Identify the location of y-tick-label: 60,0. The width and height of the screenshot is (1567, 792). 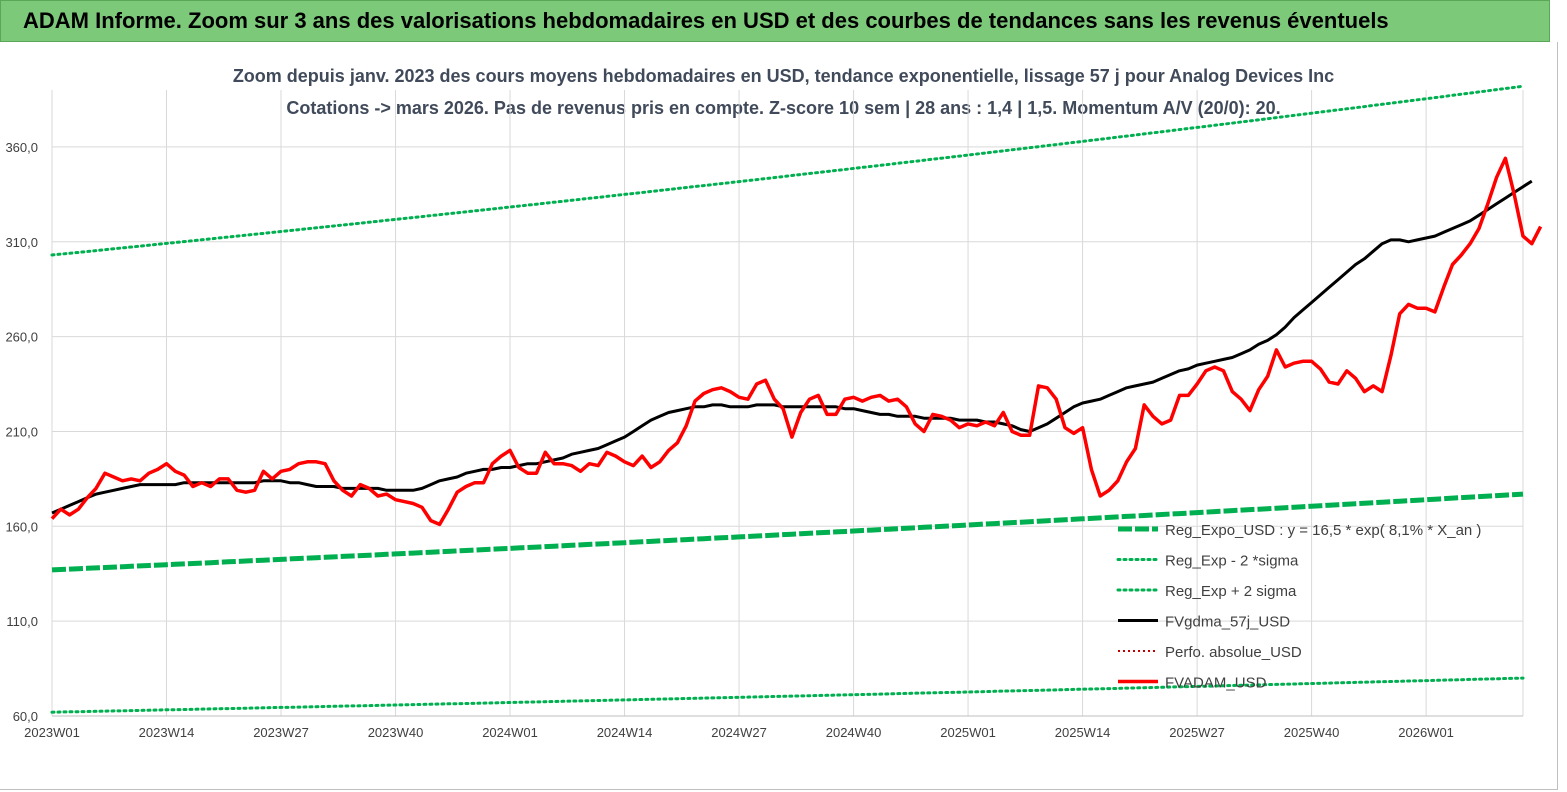
(25, 716).